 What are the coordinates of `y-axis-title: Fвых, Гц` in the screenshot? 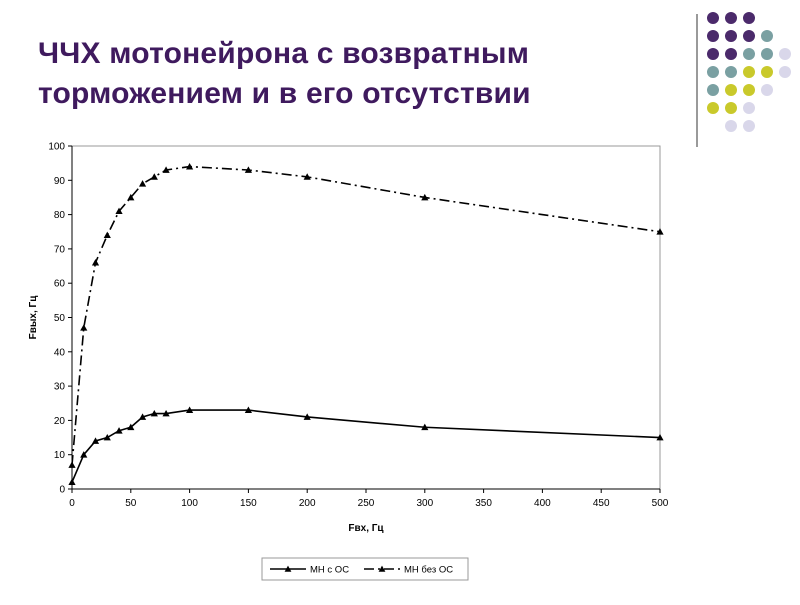 It's located at (33, 317).